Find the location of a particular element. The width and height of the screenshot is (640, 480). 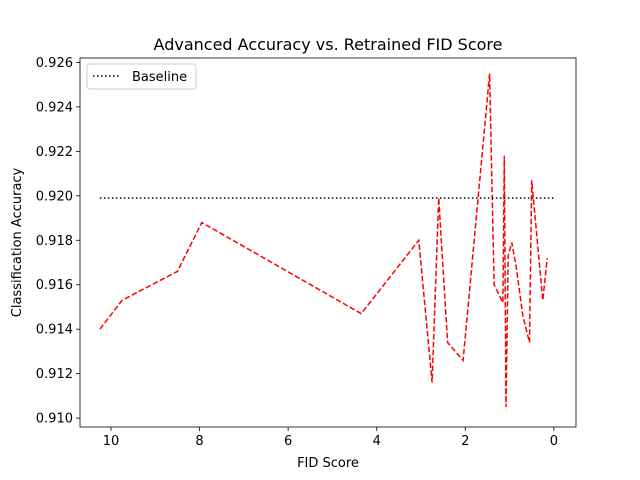

y-tick-label: 0.918 is located at coordinates (54, 241).